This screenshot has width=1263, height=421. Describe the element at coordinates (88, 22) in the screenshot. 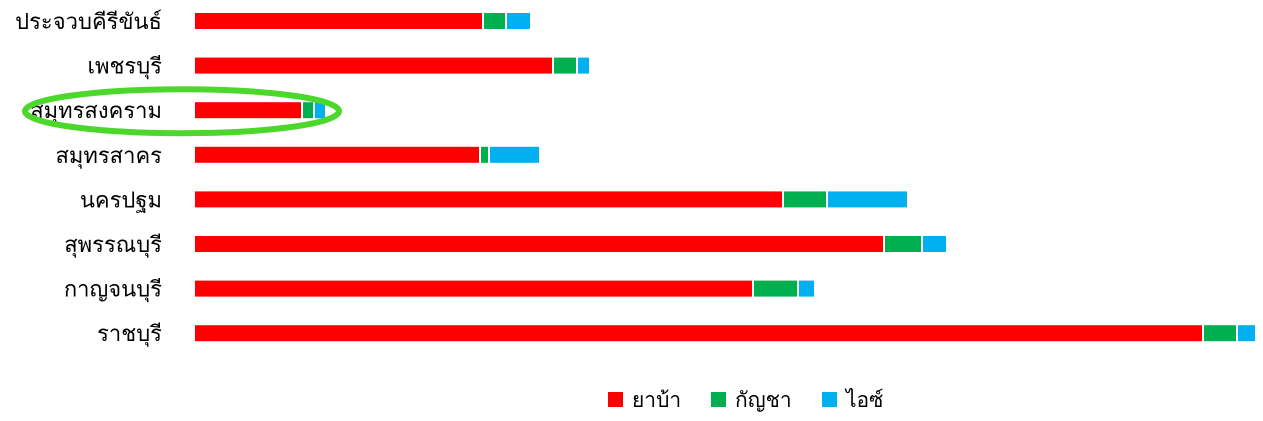

I see `category-label: ประจวบคีรีขันธ์` at that location.